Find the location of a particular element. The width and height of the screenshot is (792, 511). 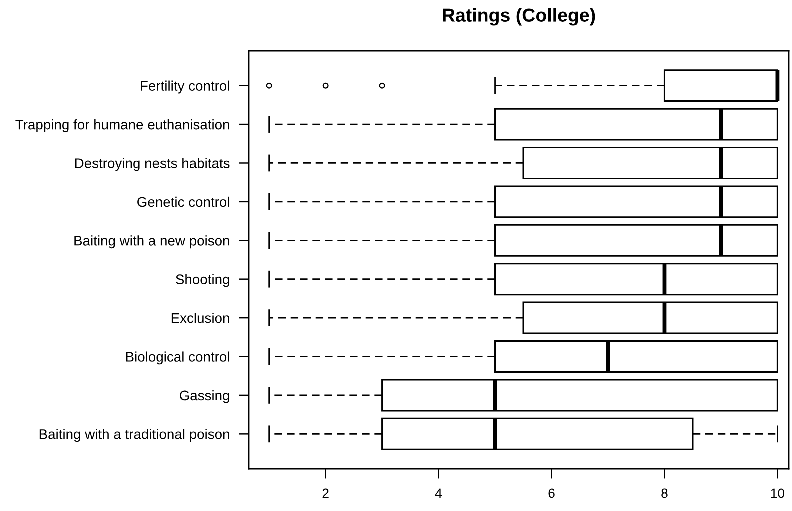

y-tick-label: Shooting is located at coordinates (203, 281).